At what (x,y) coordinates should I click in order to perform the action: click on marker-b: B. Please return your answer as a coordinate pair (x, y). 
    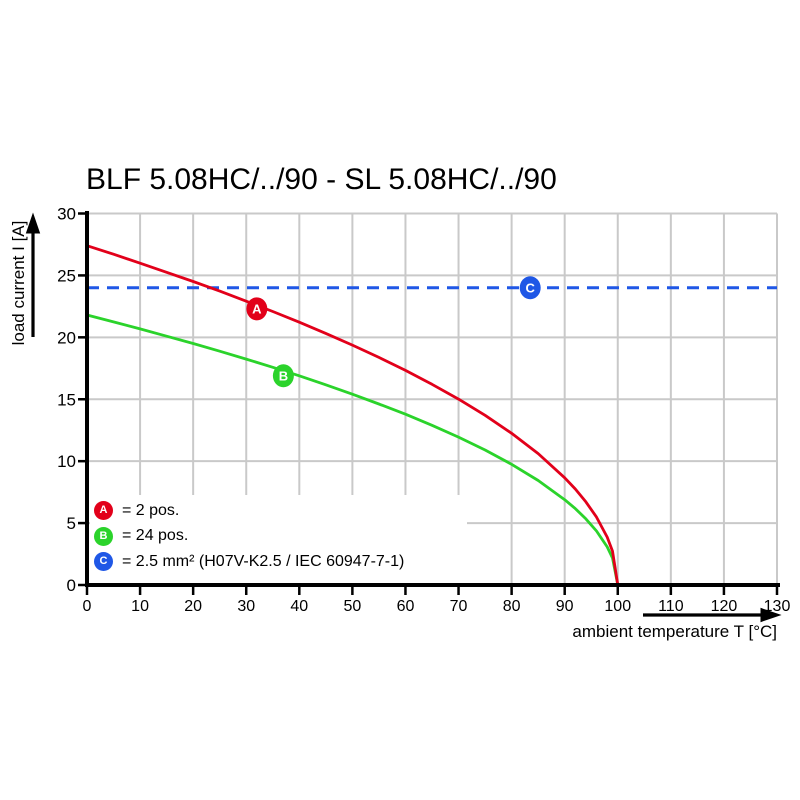
    Looking at the image, I should click on (283, 376).